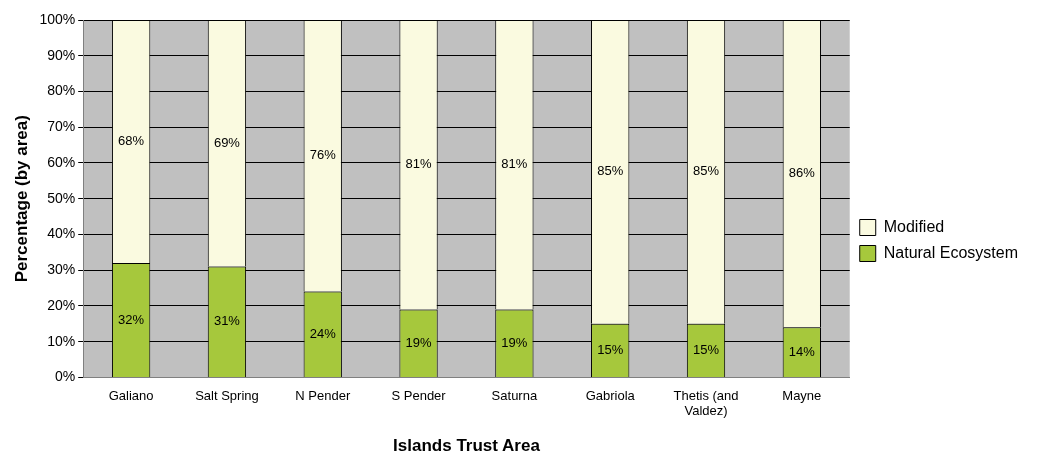 The height and width of the screenshot is (469, 1046). Describe the element at coordinates (227, 142) in the screenshot. I see `data-label: 69%` at that location.